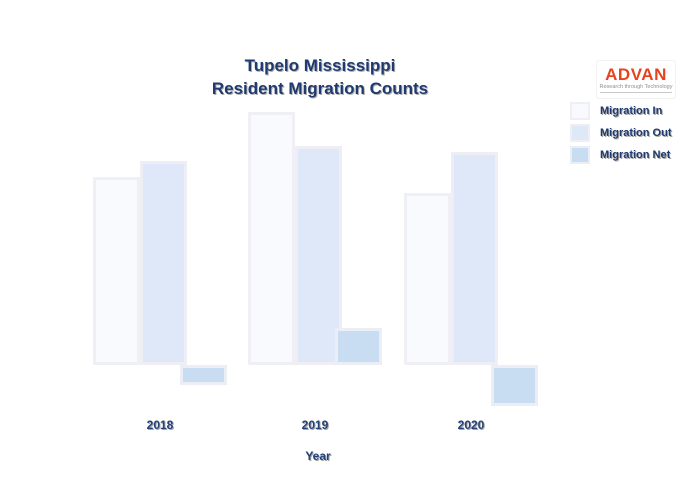 This screenshot has height=500, width=700. I want to click on advan-logo: ADVAN Research through Technology, so click(636, 79).